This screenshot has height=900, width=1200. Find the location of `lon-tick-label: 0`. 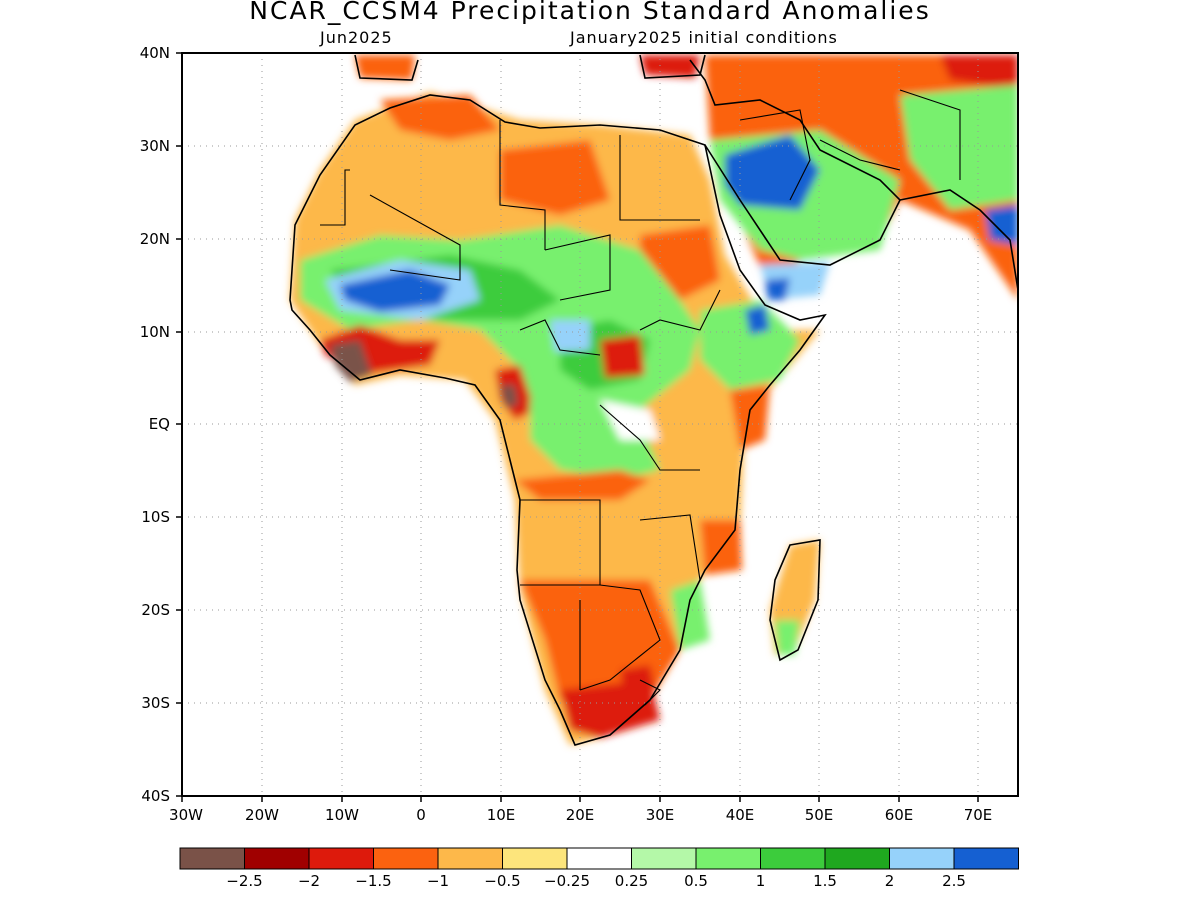

lon-tick-label: 0 is located at coordinates (421, 815).